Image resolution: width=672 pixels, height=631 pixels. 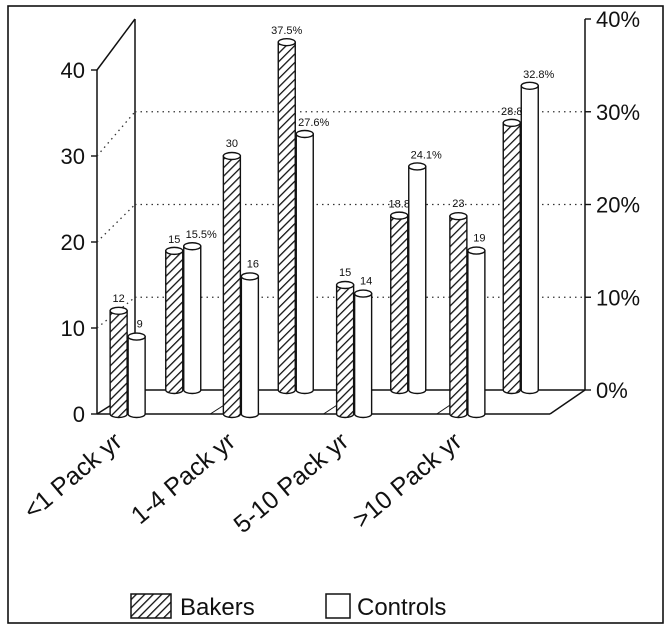 I want to click on legend-label-bakers: Bakers, so click(x=217, y=607).